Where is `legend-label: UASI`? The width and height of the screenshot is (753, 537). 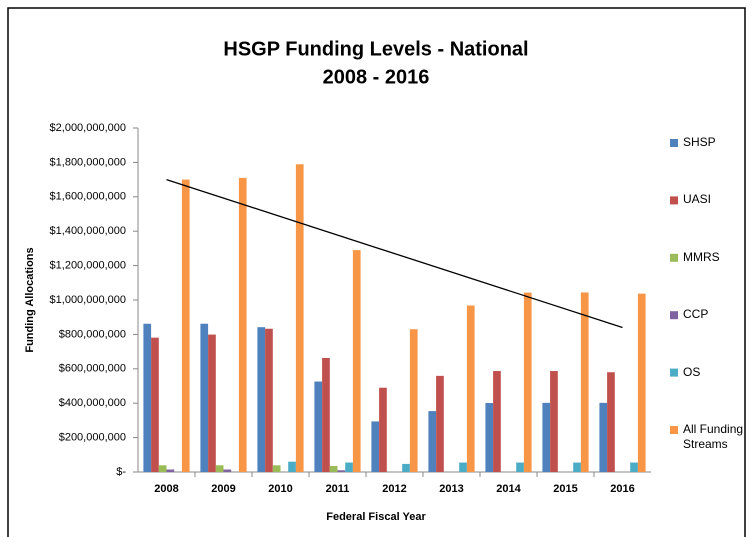
legend-label: UASI is located at coordinates (697, 199).